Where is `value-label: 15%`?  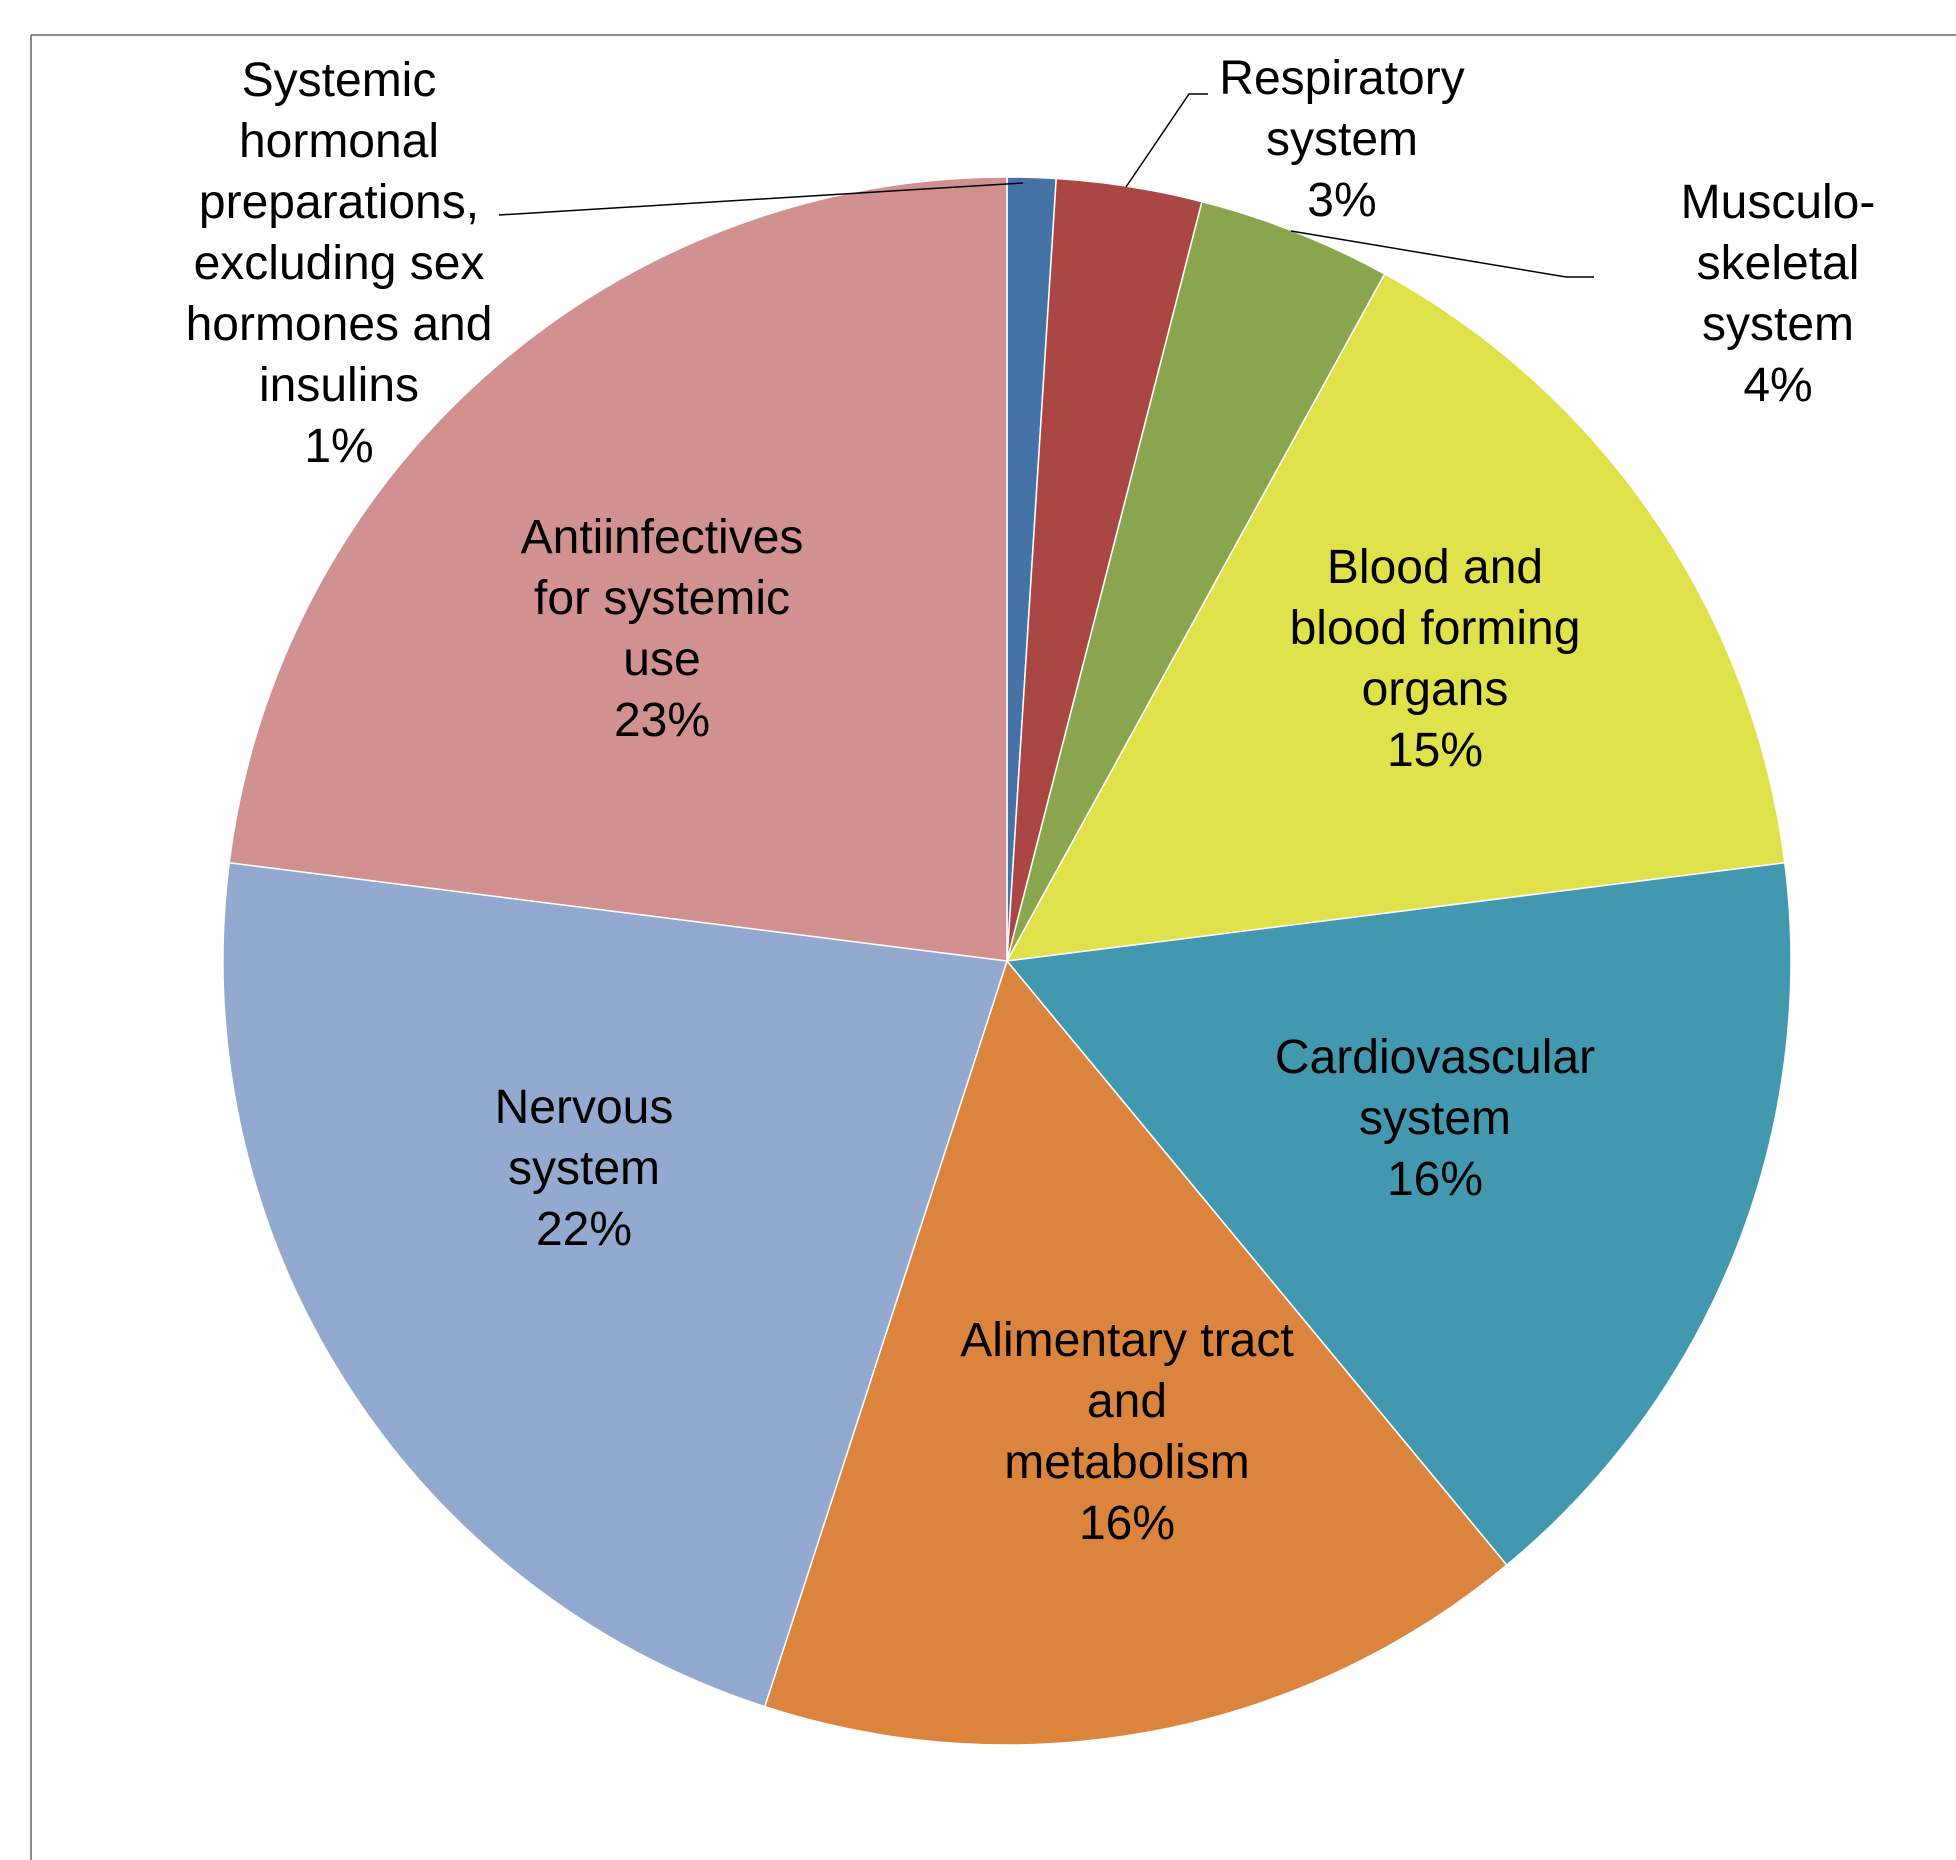
value-label: 15% is located at coordinates (1435, 750).